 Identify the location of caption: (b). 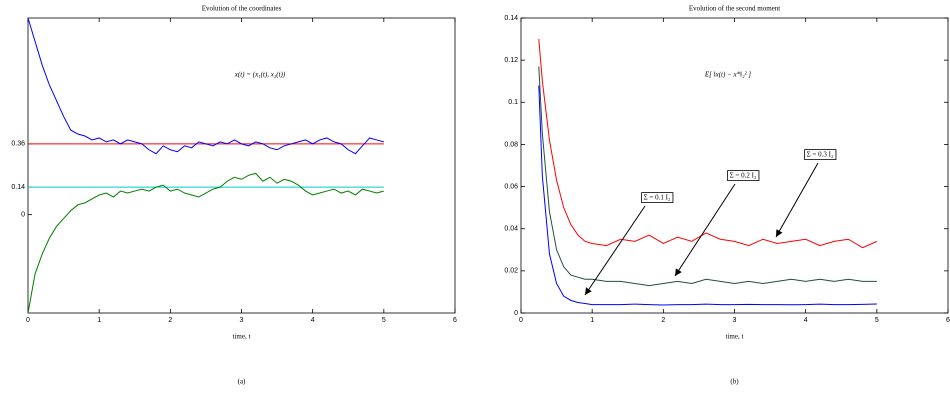
(734, 382).